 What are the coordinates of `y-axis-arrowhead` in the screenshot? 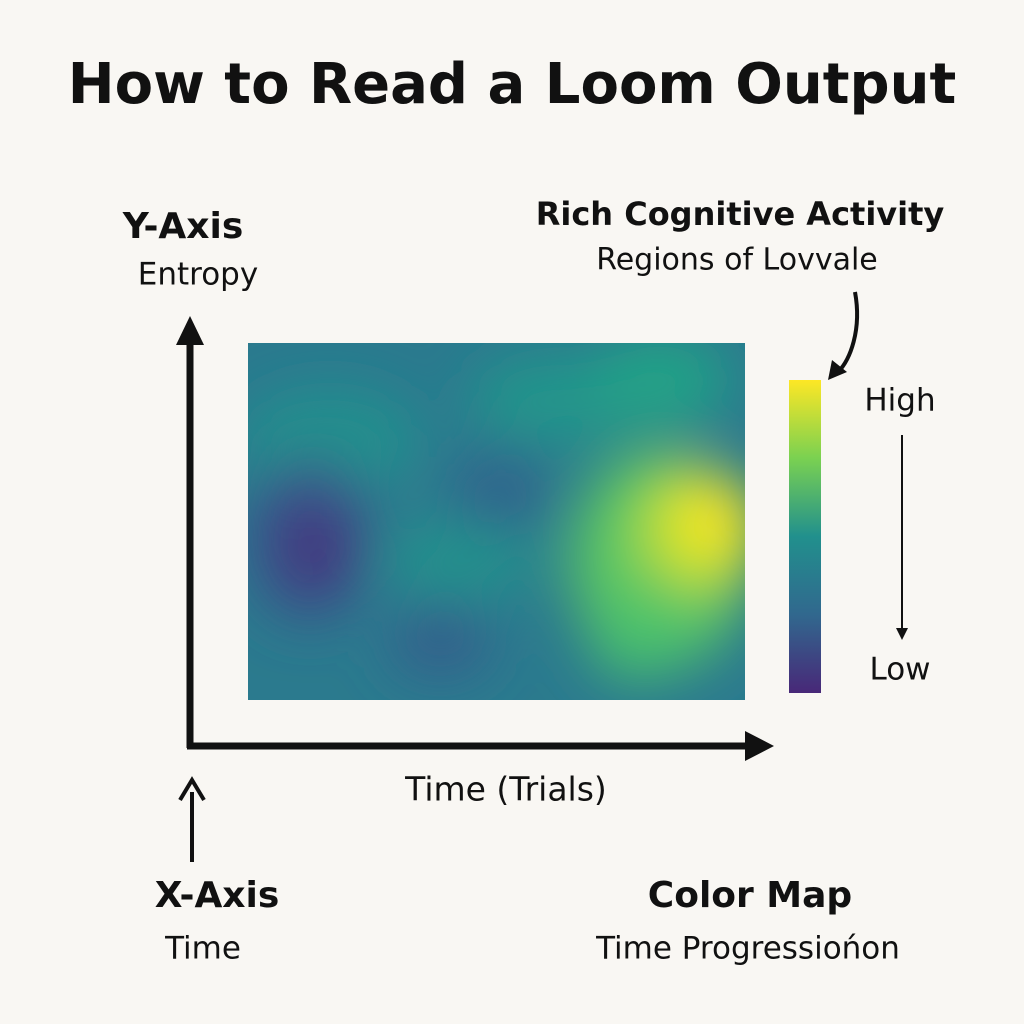 It's located at (190, 330).